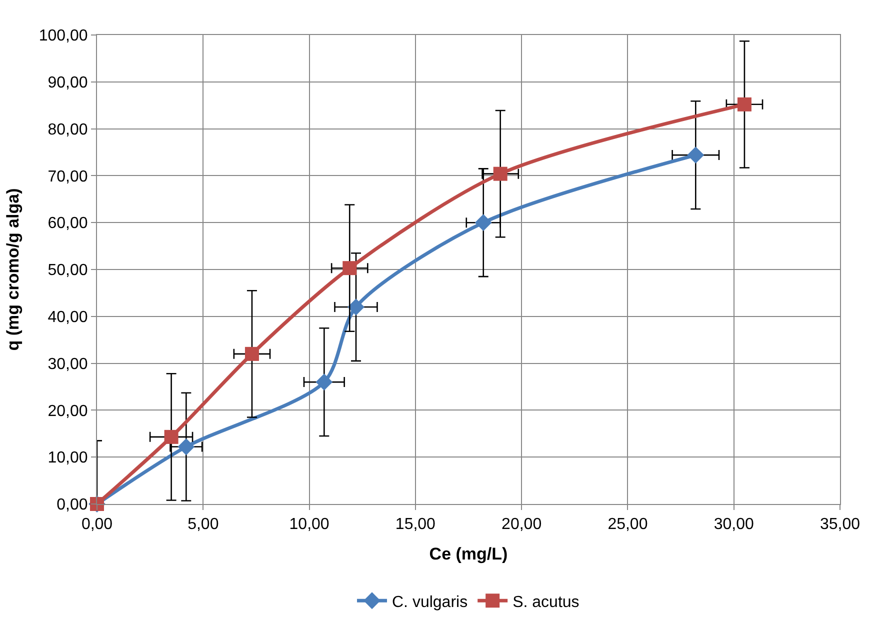  Describe the element at coordinates (309, 525) in the screenshot. I see `x-tick-label: 10,00` at that location.